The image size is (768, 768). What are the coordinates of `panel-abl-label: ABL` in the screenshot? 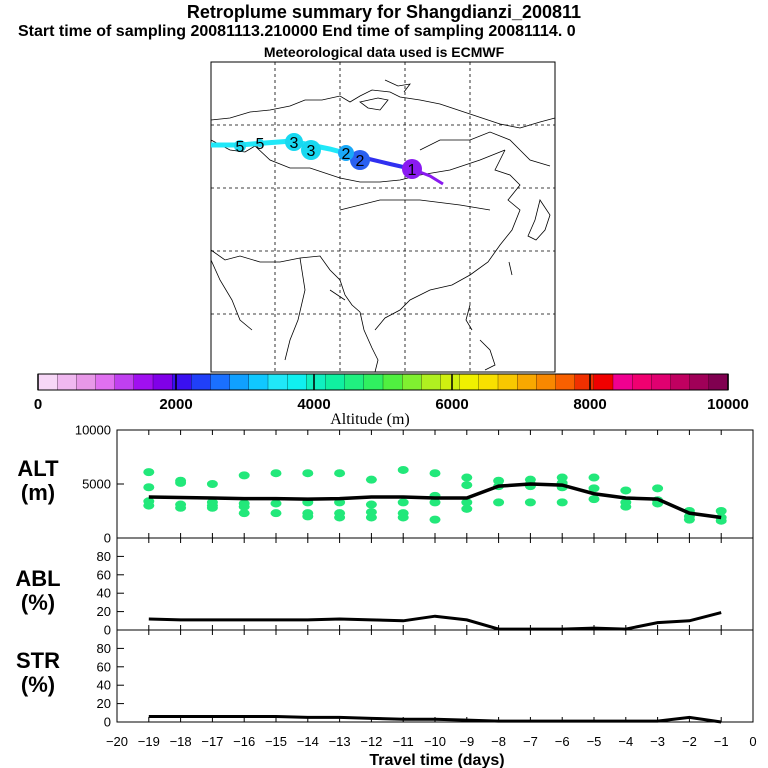 It's located at (37, 578).